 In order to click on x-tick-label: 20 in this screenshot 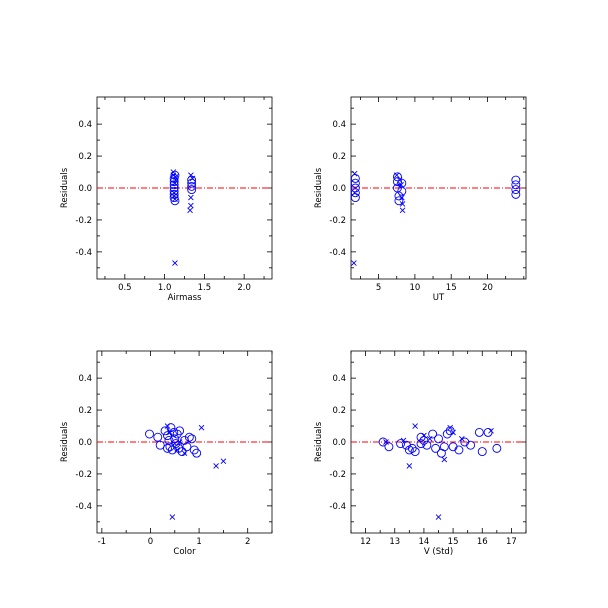, I will do `click(487, 288)`.